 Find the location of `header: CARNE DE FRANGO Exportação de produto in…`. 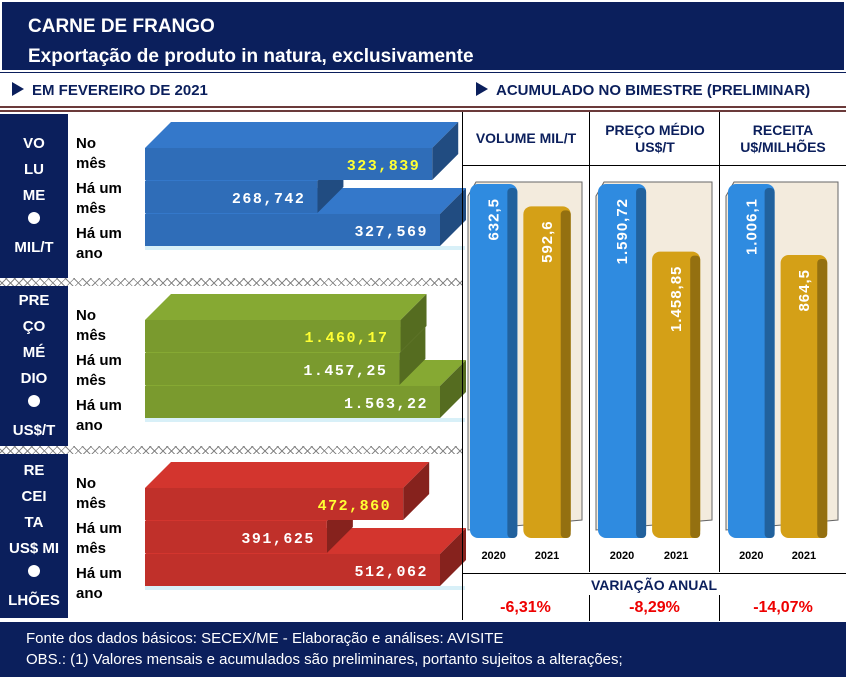

header: CARNE DE FRANGO Exportação de produto in… is located at coordinates (423, 36).